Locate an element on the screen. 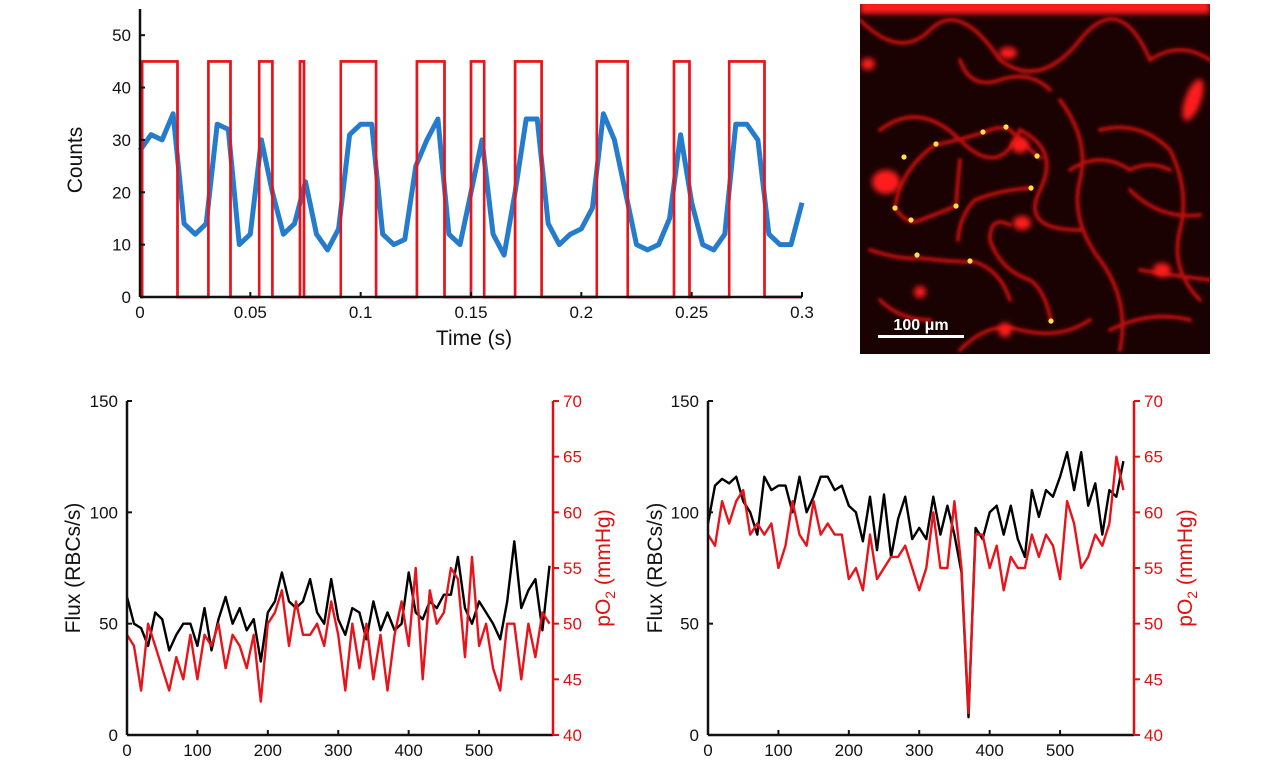 This screenshot has width=1280, height=768. scale-bar is located at coordinates (921, 336).